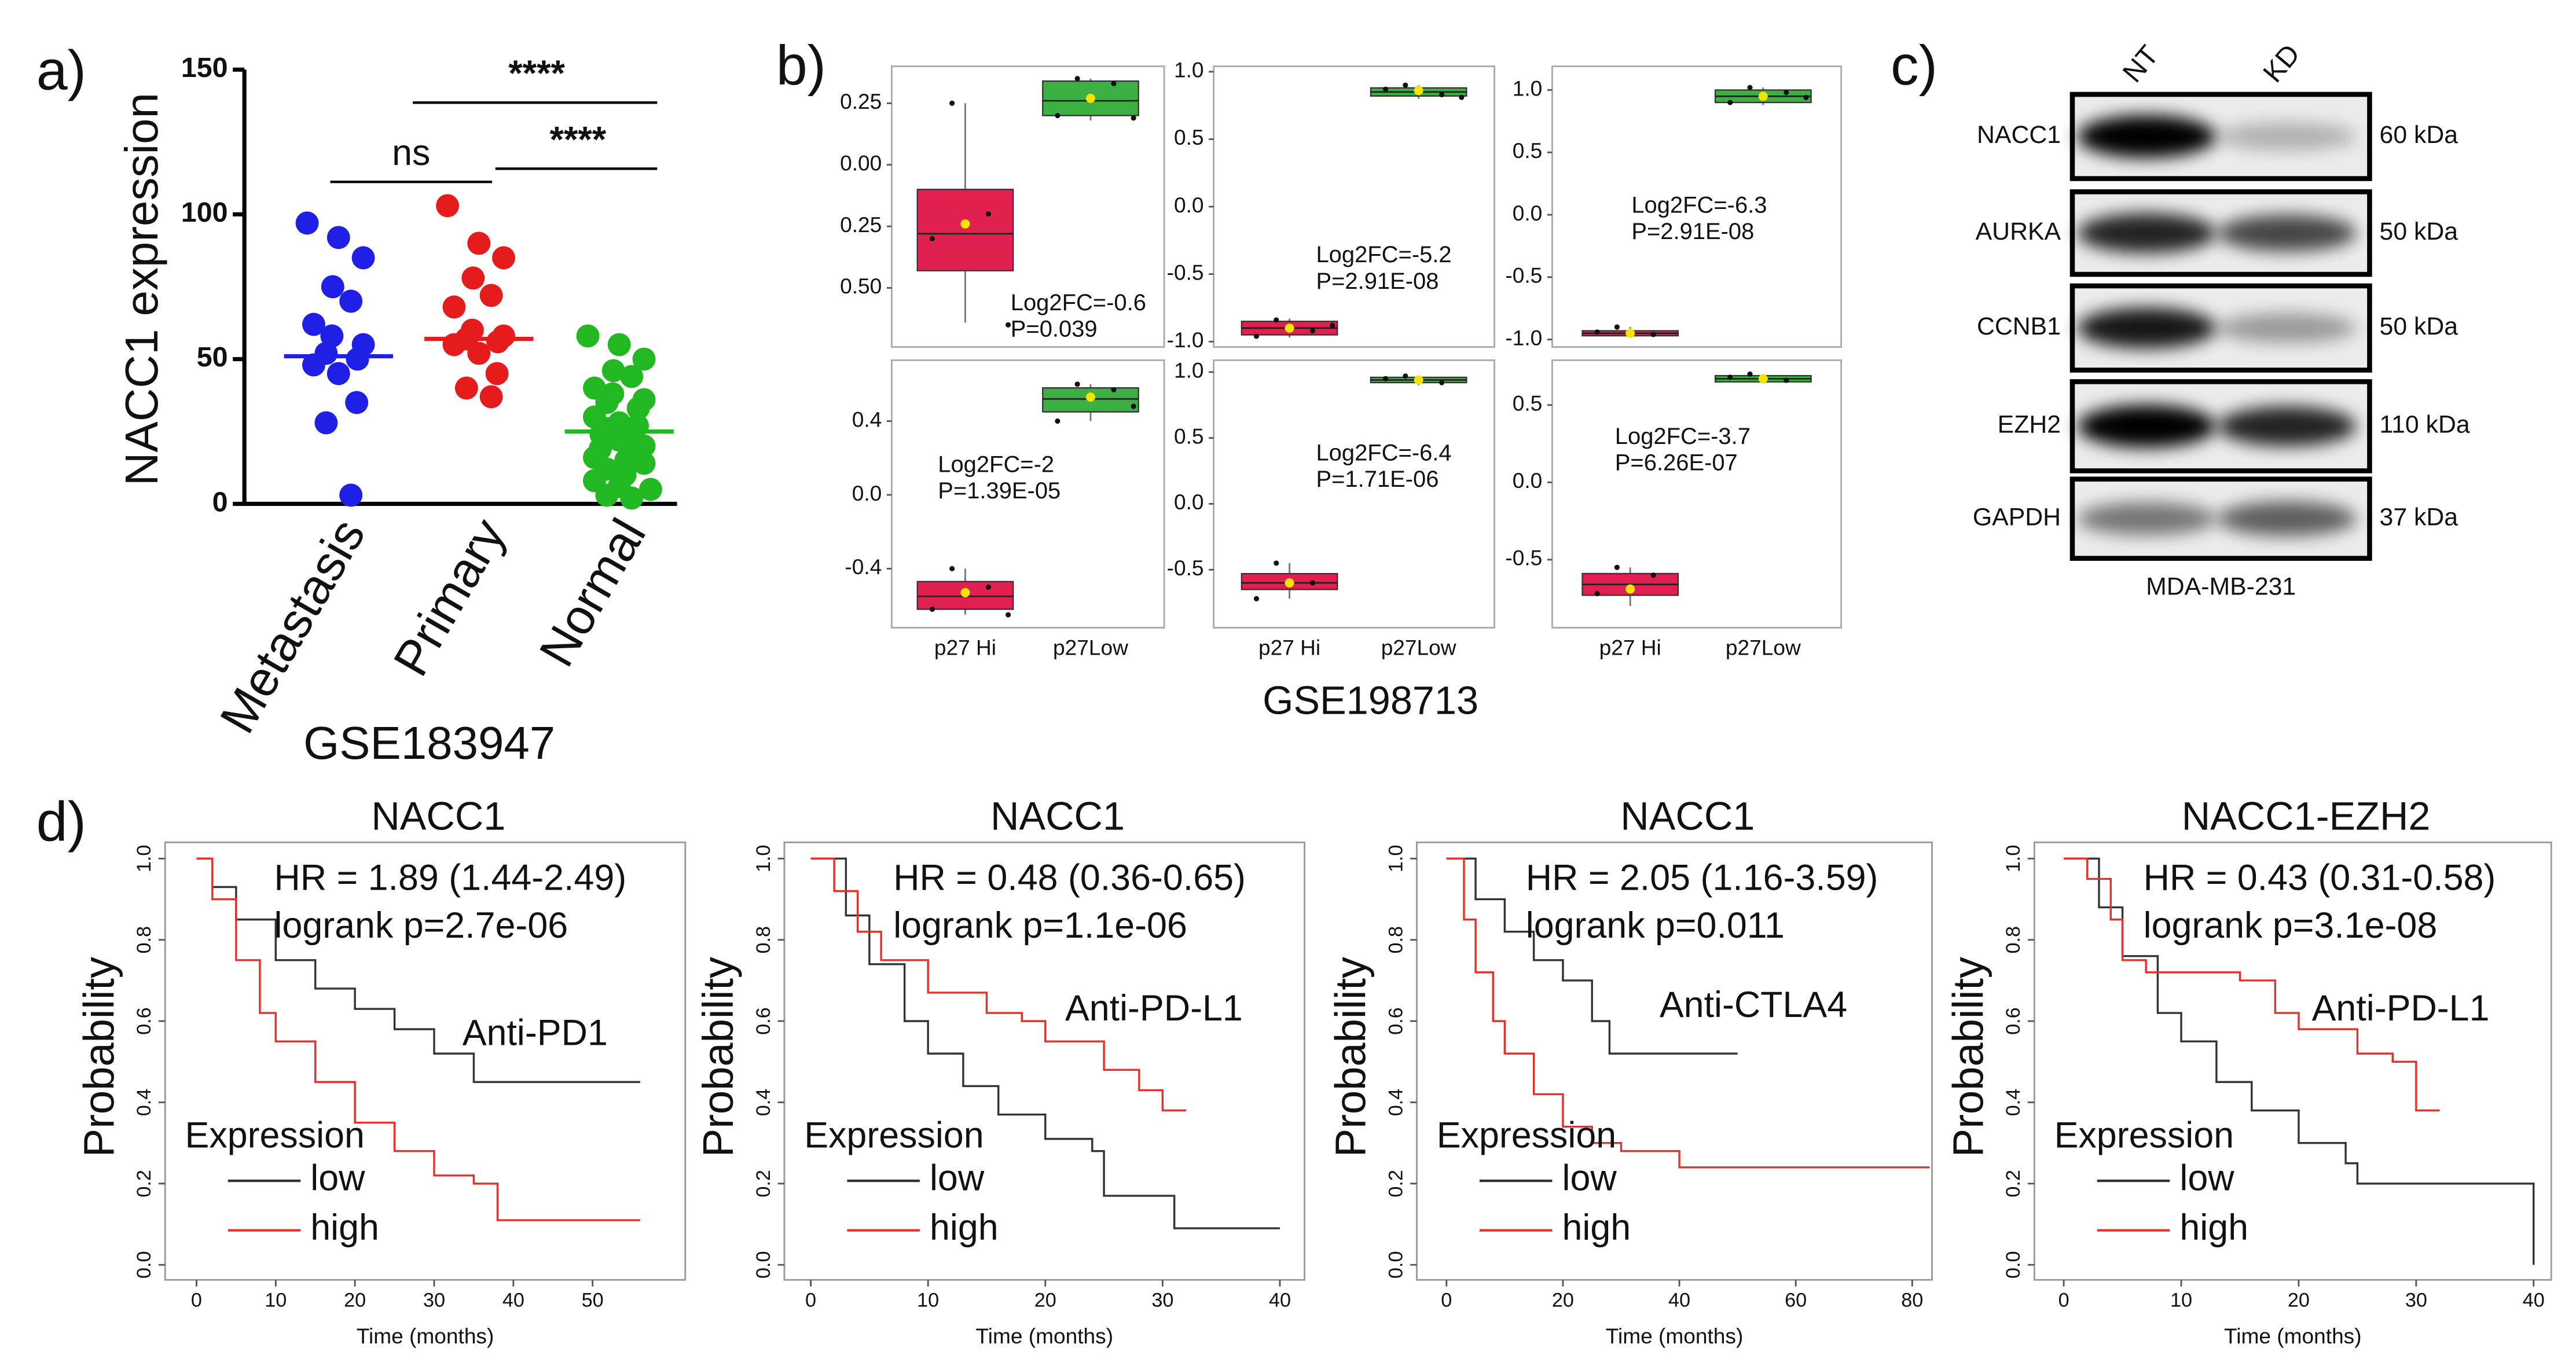 This screenshot has height=1366, width=2576. What do you see at coordinates (1914, 65) in the screenshot?
I see `panel-label: c)` at bounding box center [1914, 65].